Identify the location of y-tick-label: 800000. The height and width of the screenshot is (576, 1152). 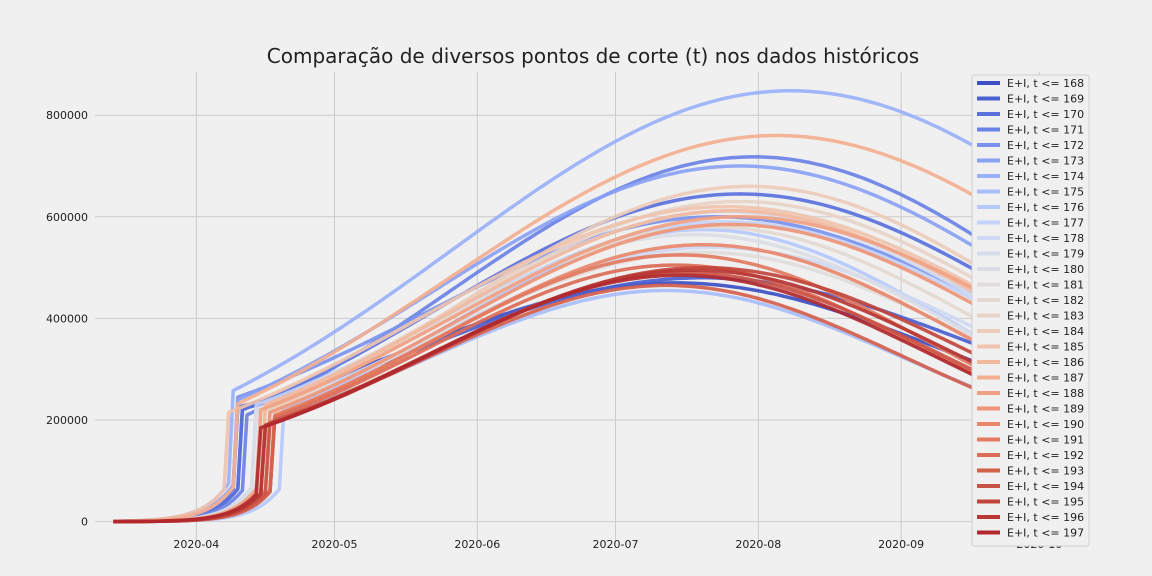
(67, 115).